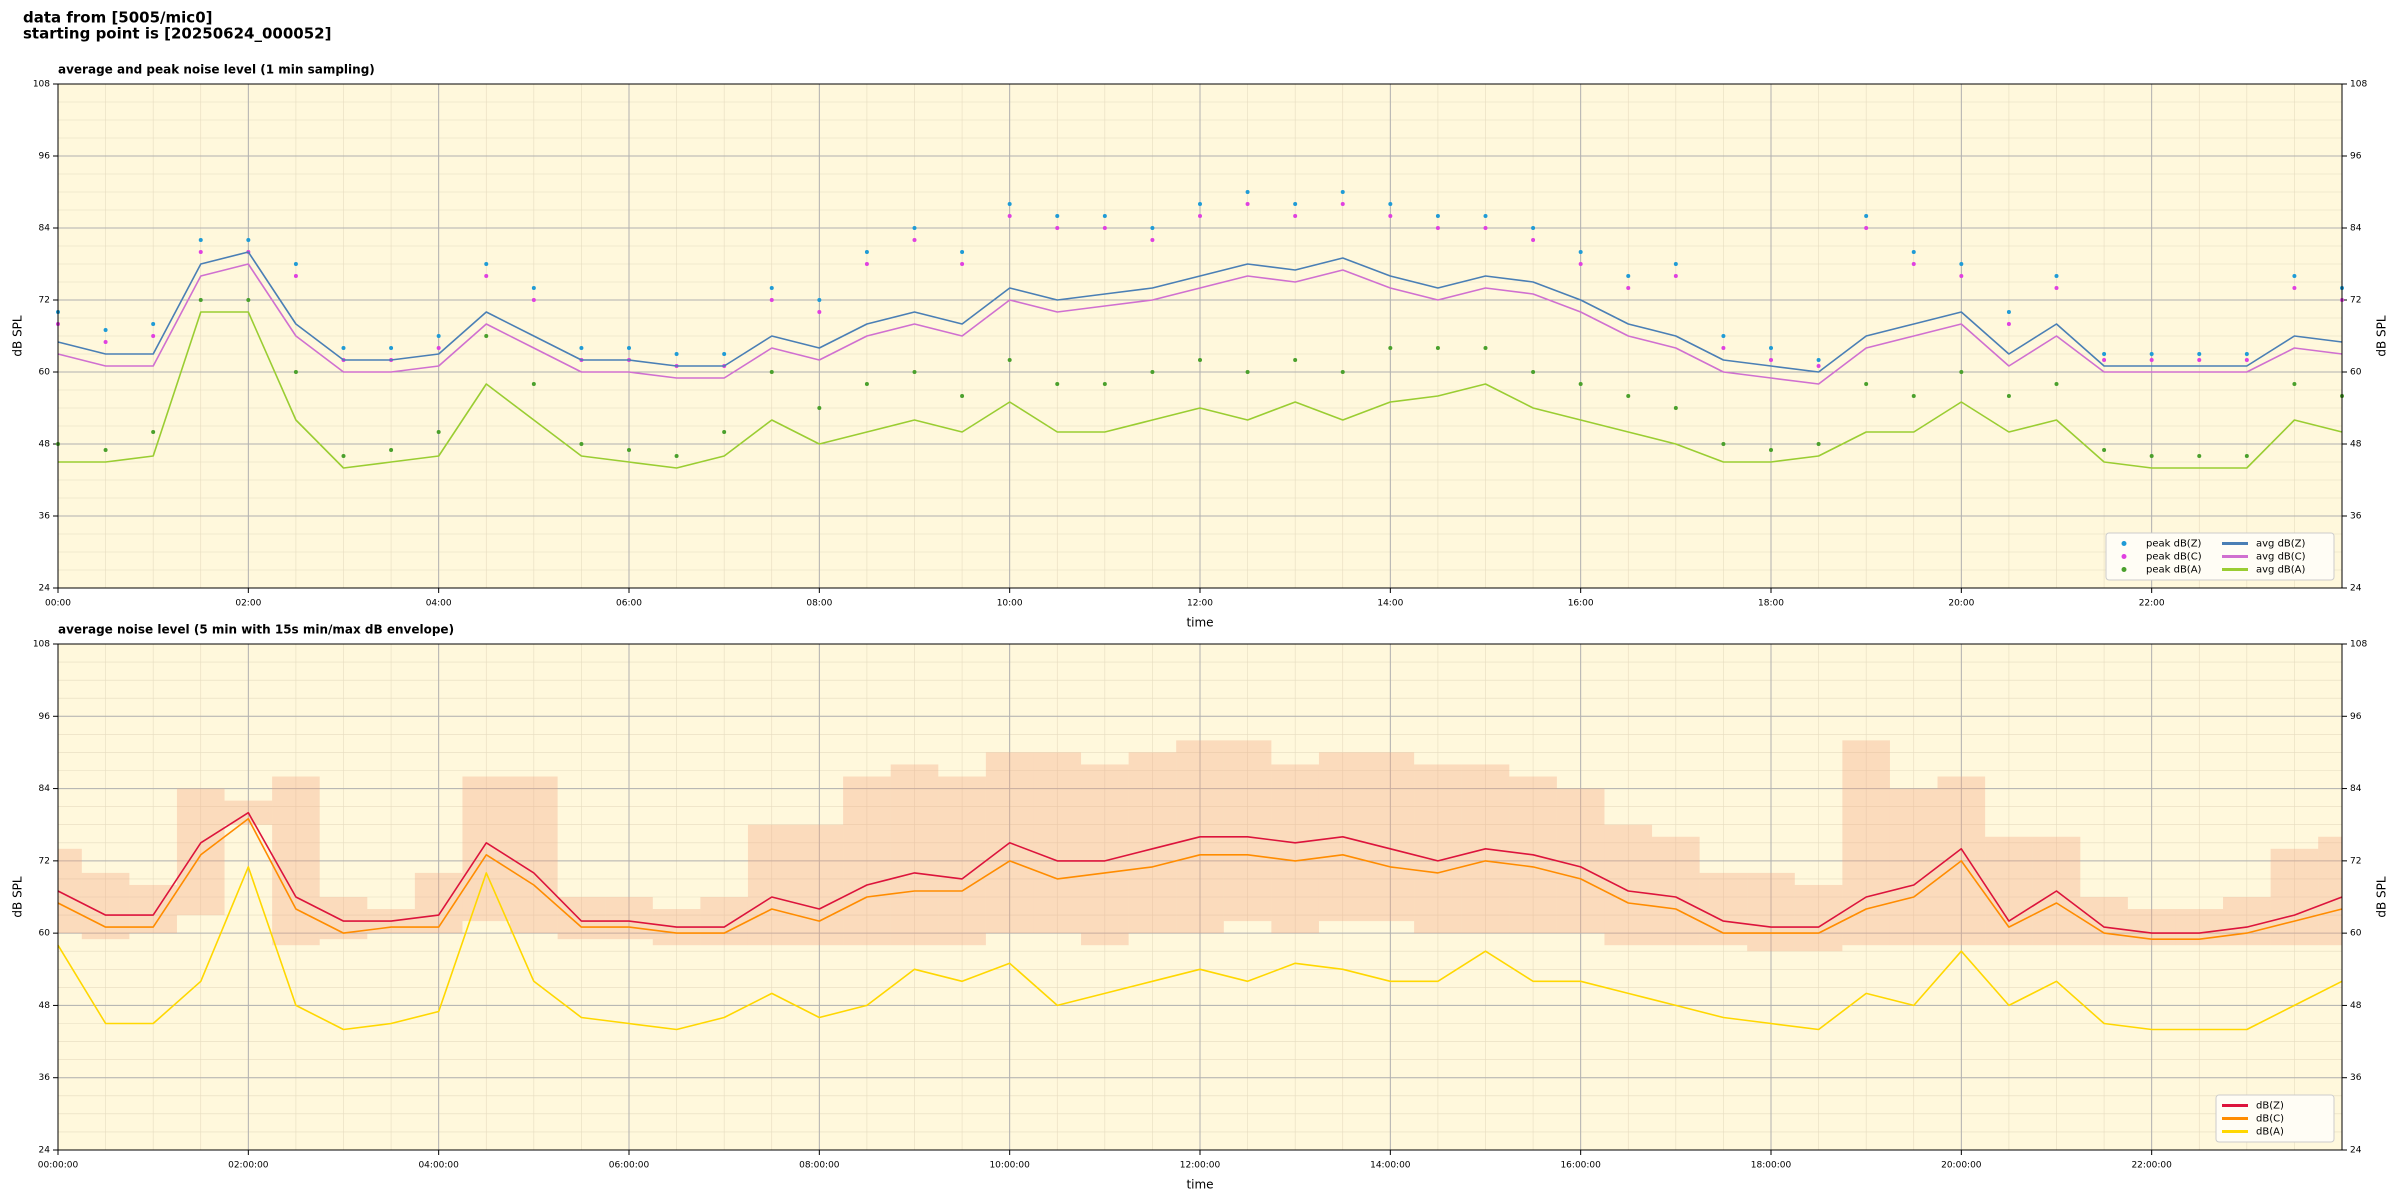 Image resolution: width=2400 pixels, height=1200 pixels. I want to click on y-tick-label: 36, so click(2356, 1078).